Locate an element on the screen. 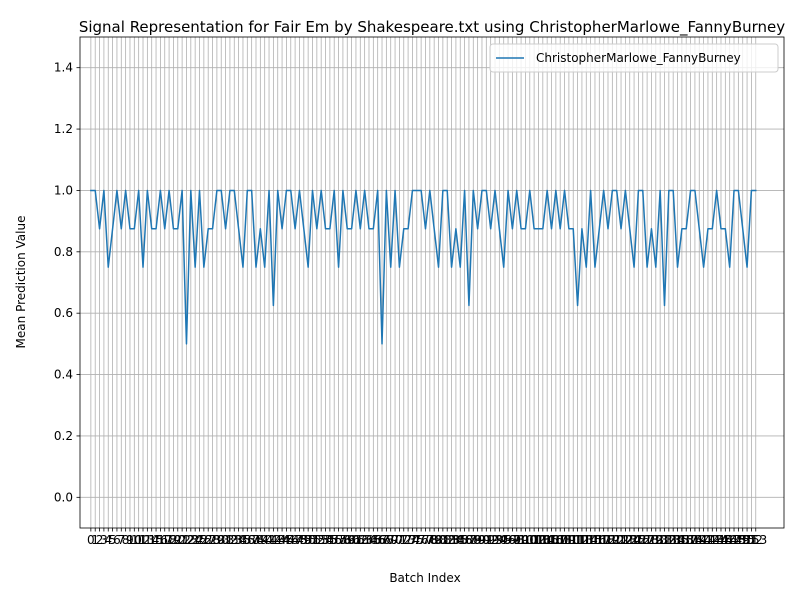  y-axis-label: Mean Prediction Value is located at coordinates (21, 282).